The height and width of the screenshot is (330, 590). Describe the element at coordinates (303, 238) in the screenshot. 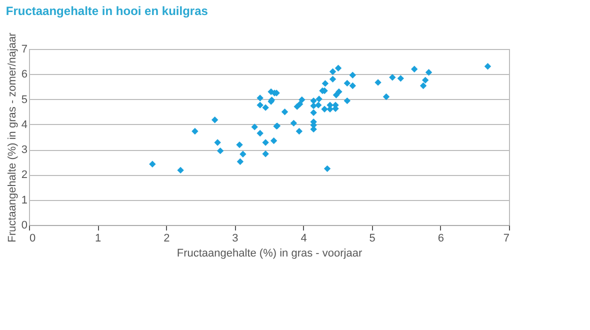

I see `x-tick-label: 4` at that location.